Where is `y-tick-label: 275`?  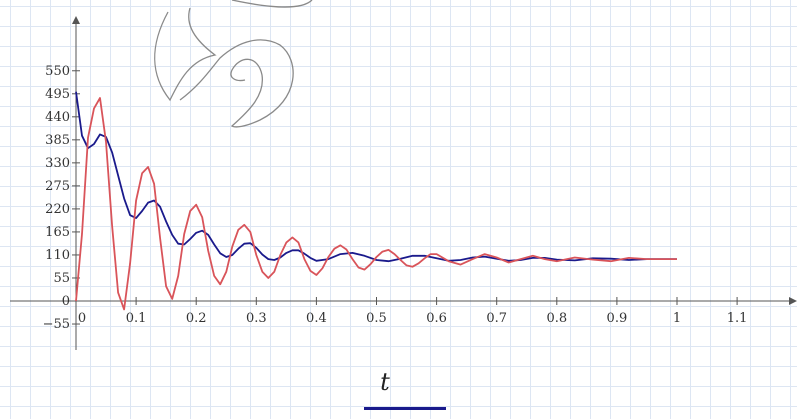
y-tick-label: 275 is located at coordinates (57, 186).